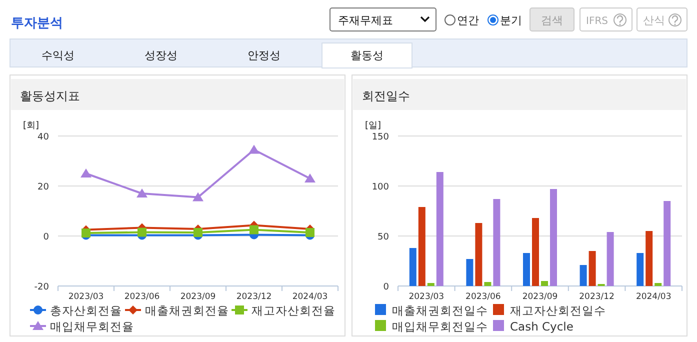  What do you see at coordinates (37, 23) in the screenshot?
I see `text: 투자분석` at bounding box center [37, 23].